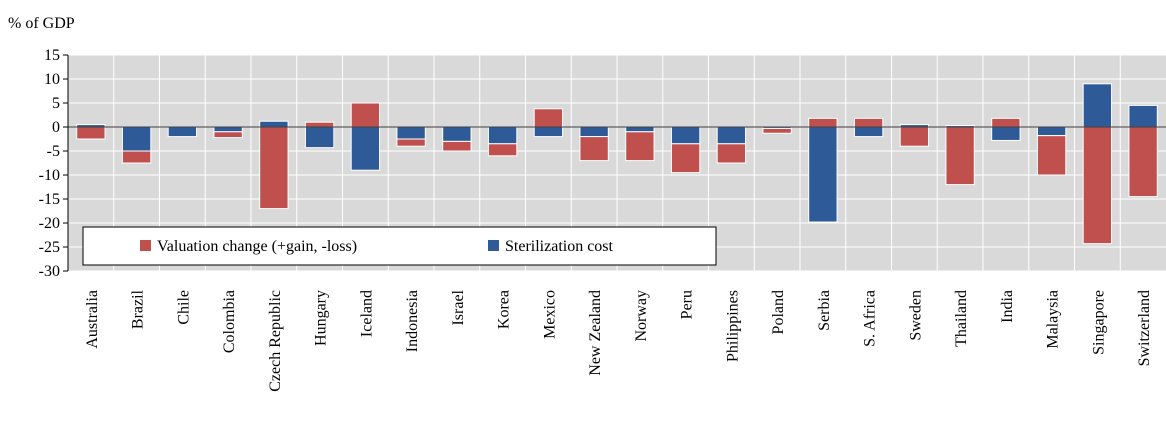 Image resolution: width=1166 pixels, height=435 pixels. What do you see at coordinates (1007, 306) in the screenshot?
I see `x-tick-label: India` at bounding box center [1007, 306].